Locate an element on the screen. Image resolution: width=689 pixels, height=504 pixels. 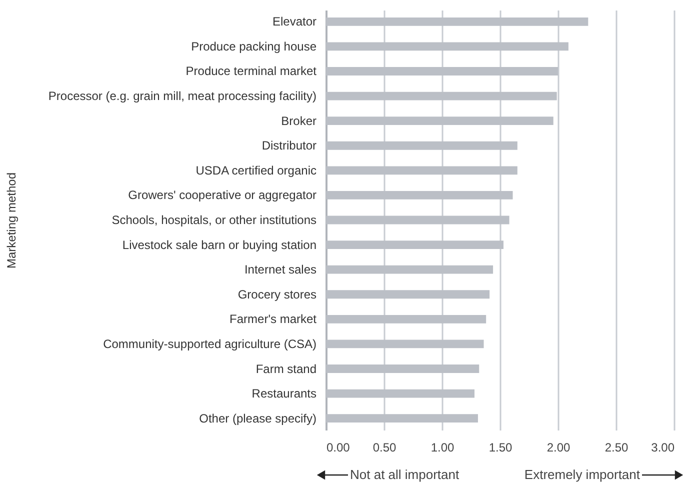
text: Not at all important is located at coordinates (405, 474).